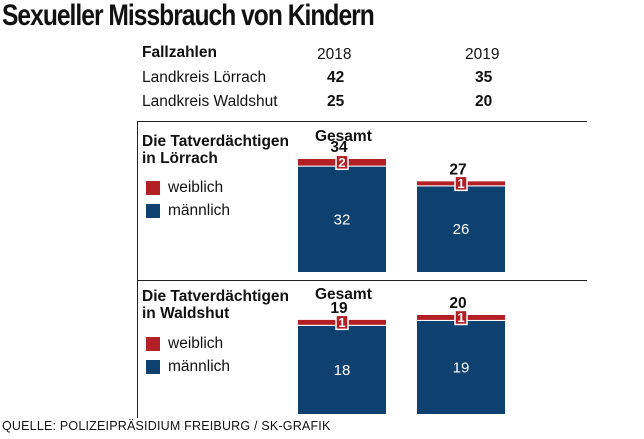 The height and width of the screenshot is (439, 644). What do you see at coordinates (339, 308) in the screenshot?
I see `data-label-total: 19` at bounding box center [339, 308].